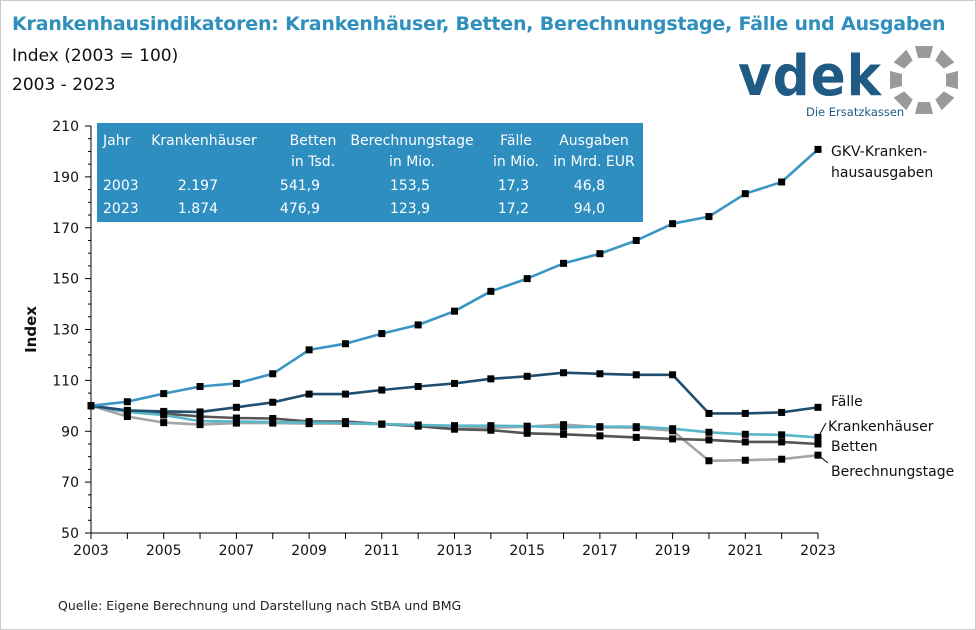  Describe the element at coordinates (745, 551) in the screenshot. I see `x-tick-label: 2021` at that location.